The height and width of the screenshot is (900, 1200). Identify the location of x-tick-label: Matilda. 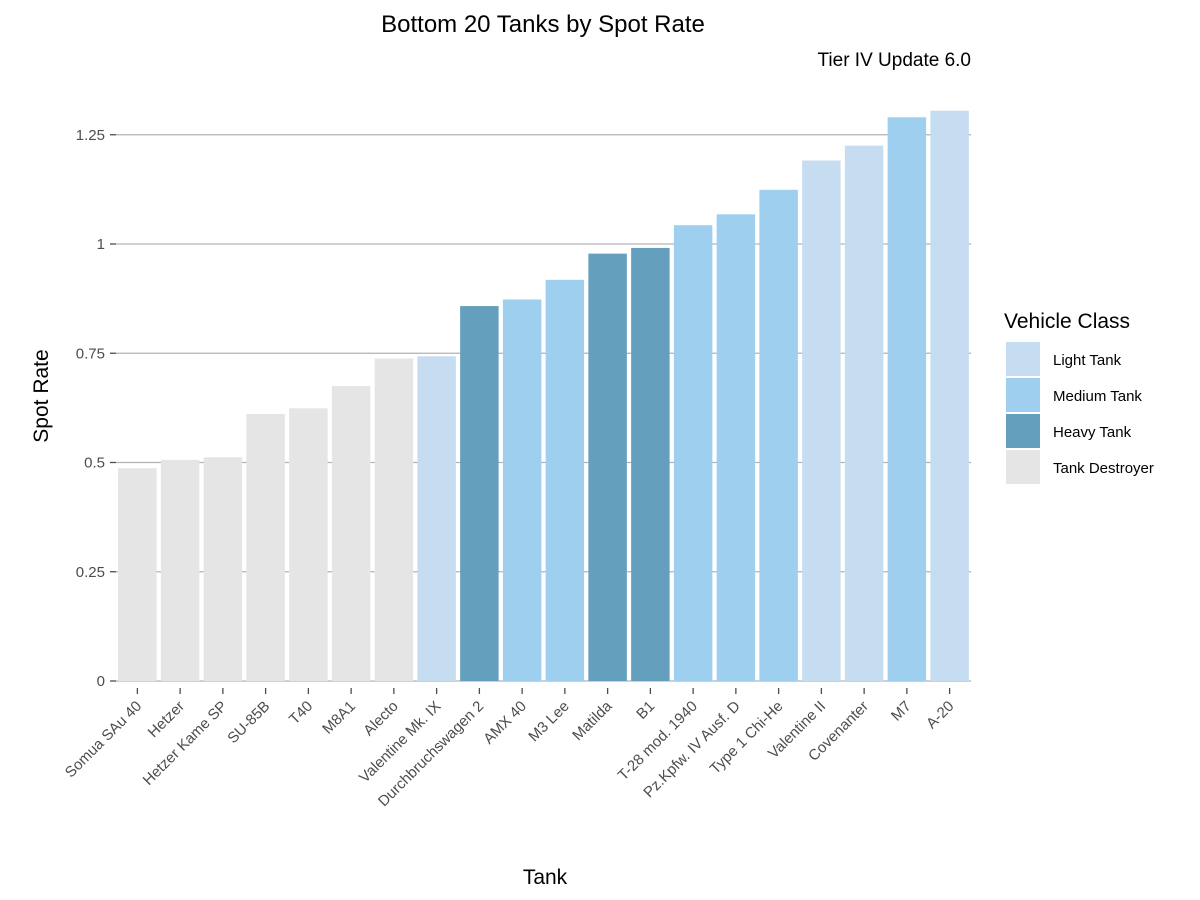
(592, 720).